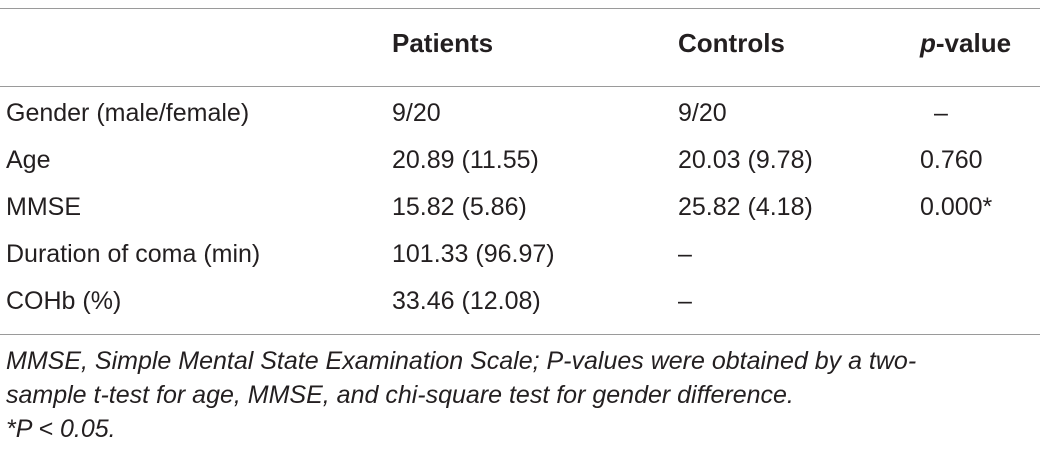 The image size is (1040, 455). I want to click on header-pvalue-rest: -value, so click(973, 43).